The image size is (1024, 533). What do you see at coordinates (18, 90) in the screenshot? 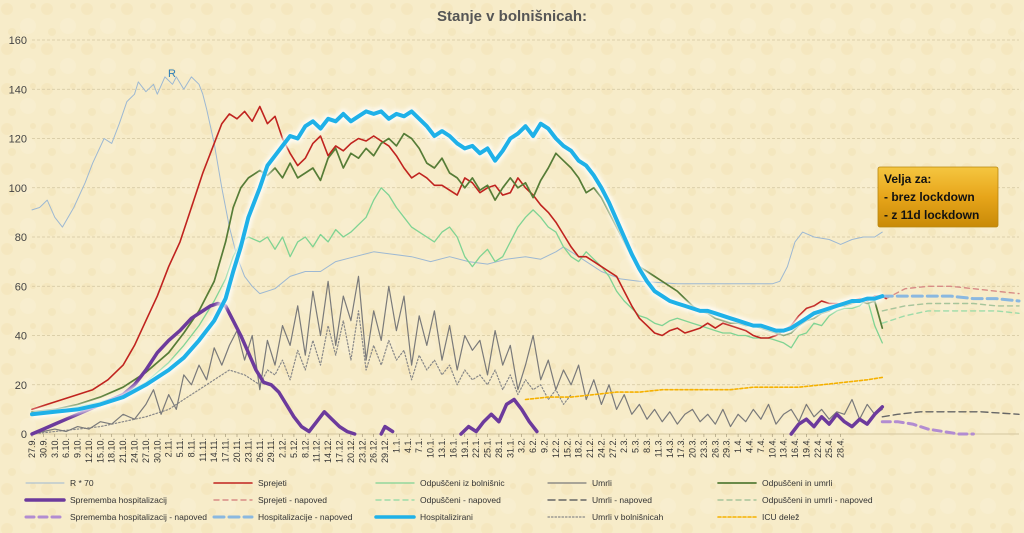
I see `y-tick-label: 140` at bounding box center [18, 90].